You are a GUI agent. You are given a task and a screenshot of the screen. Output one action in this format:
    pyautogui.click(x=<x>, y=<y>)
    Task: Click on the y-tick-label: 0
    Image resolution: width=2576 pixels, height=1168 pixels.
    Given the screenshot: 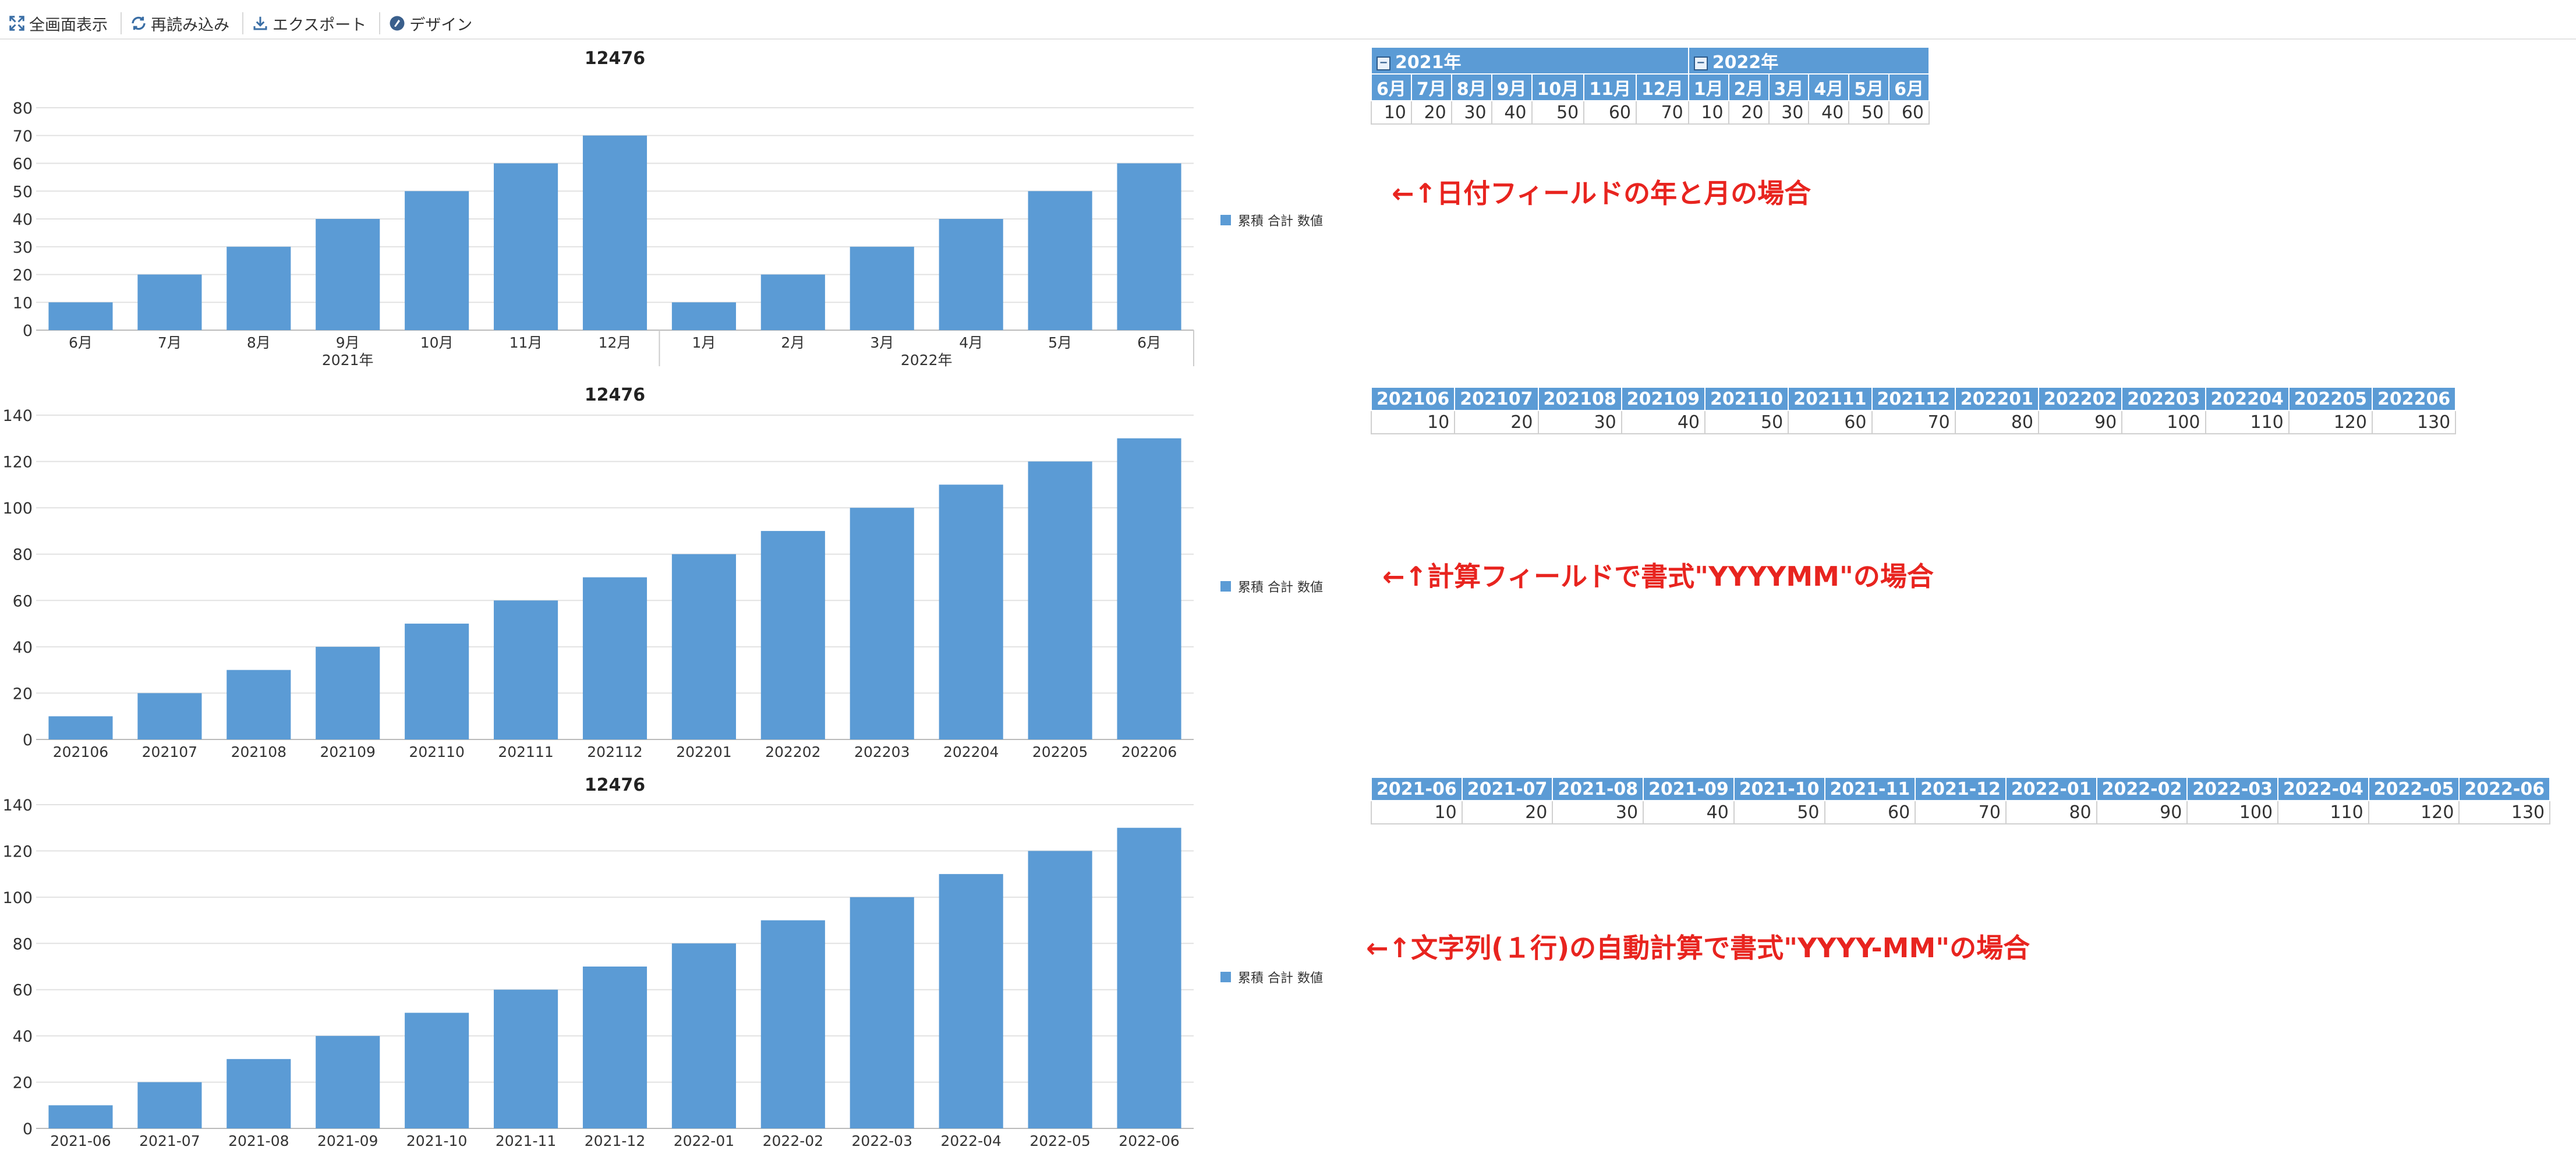 What is the action you would take?
    pyautogui.click(x=28, y=331)
    